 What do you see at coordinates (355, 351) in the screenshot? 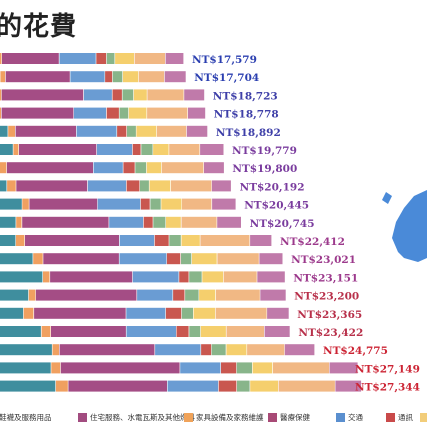
I see `bar-value-label: NT$24,775` at bounding box center [355, 351].